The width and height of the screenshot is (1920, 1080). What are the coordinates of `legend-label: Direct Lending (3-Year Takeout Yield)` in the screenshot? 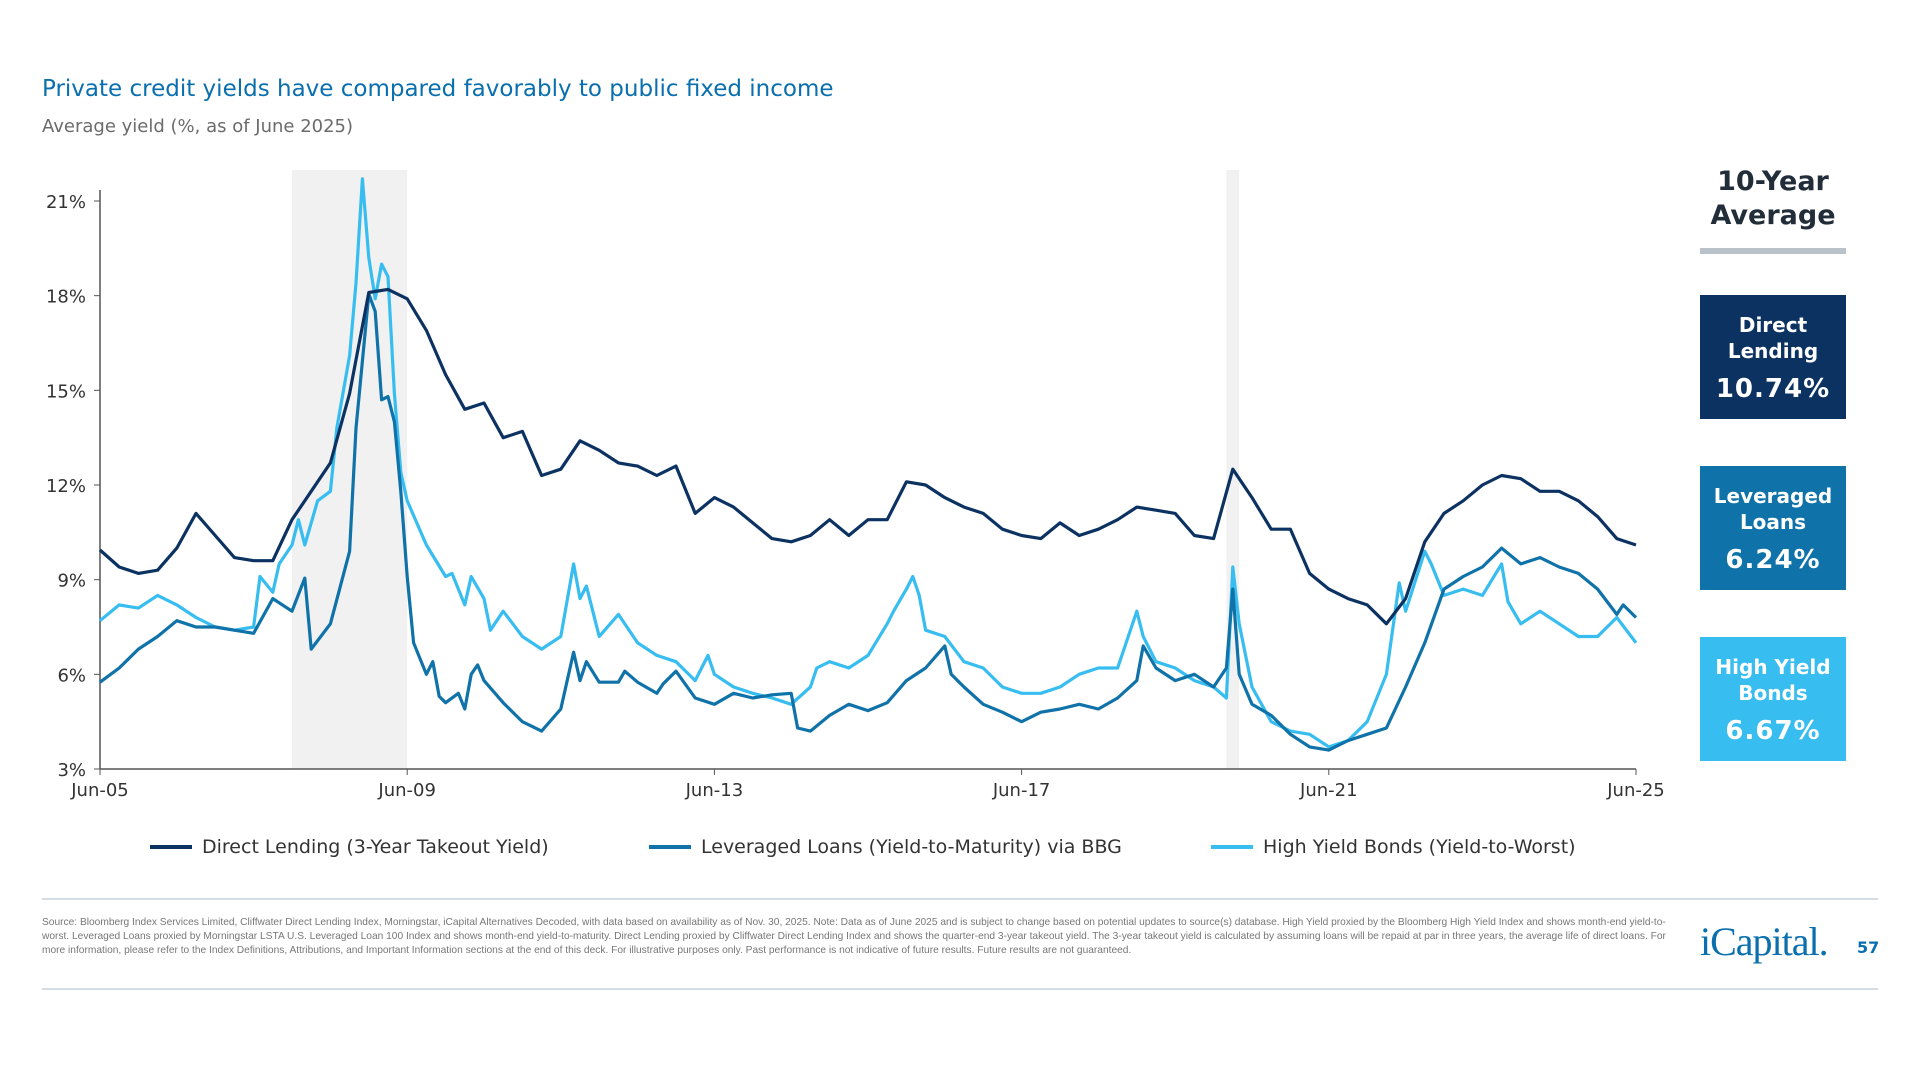 It's located at (375, 847).